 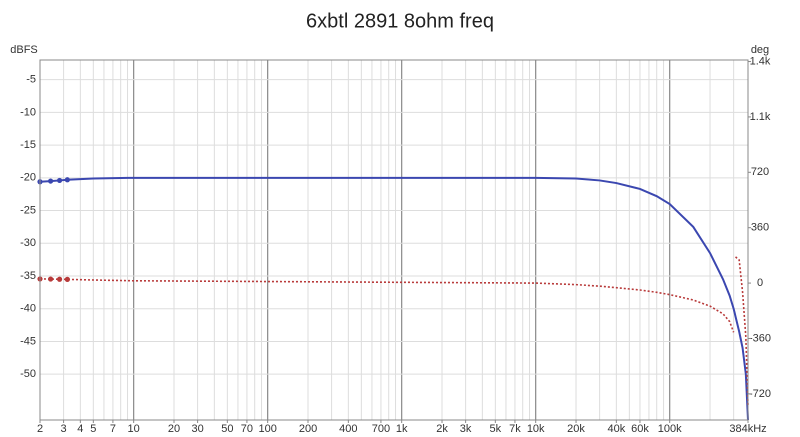 What do you see at coordinates (28, 112) in the screenshot?
I see `y-tick-label: -10` at bounding box center [28, 112].